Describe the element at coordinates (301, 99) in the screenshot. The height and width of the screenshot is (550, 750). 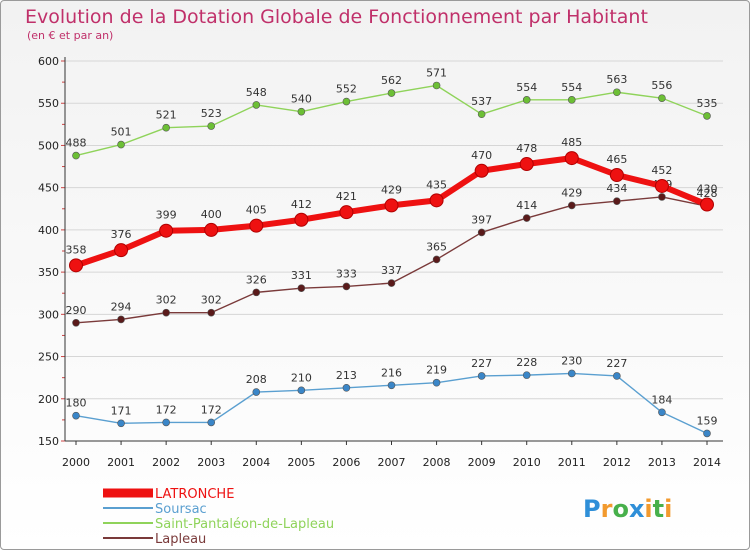
I see `data-label: 540` at that location.